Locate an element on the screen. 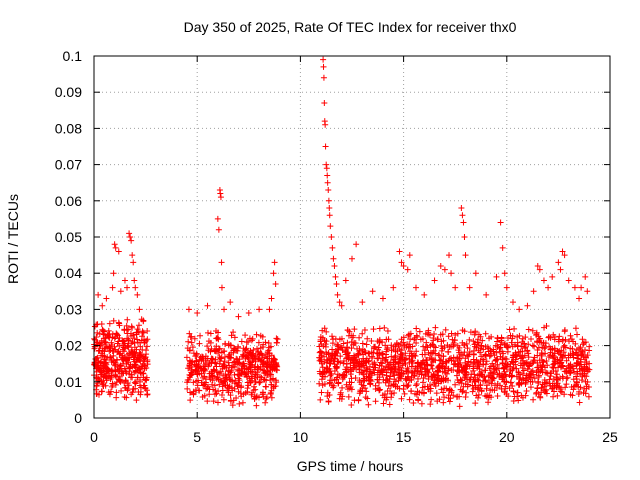 The image size is (640, 480). y-tick-label: 0.08 is located at coordinates (68, 128).